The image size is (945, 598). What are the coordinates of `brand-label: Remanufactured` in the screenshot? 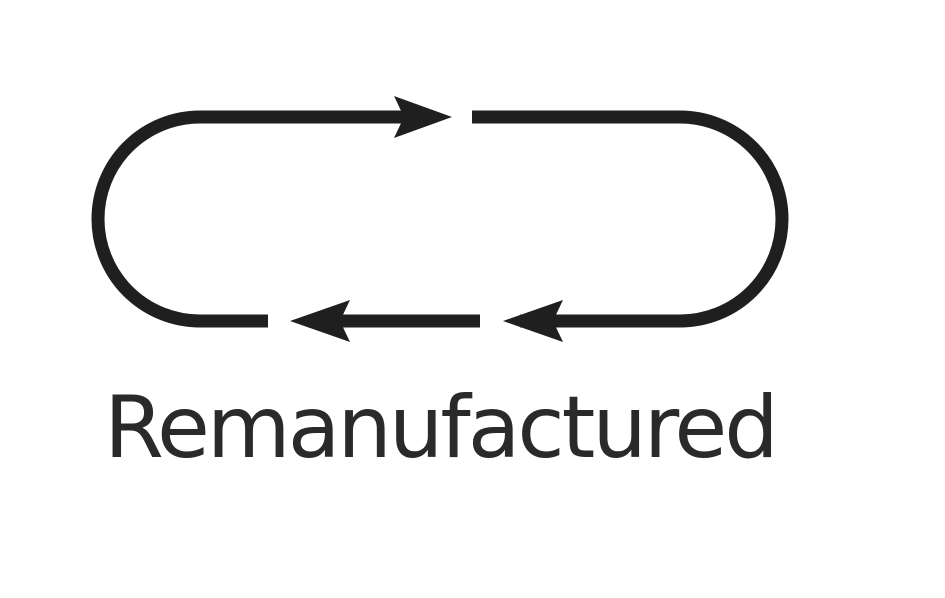 It's located at (441, 428).